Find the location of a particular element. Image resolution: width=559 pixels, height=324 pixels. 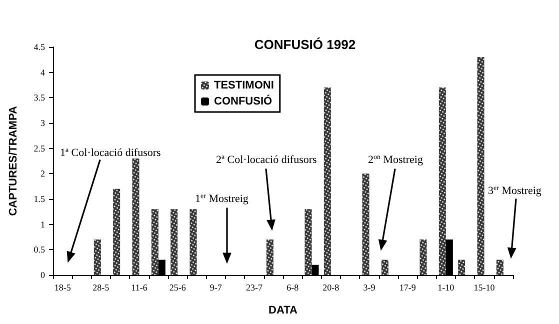

y-tick-label: 4.5 is located at coordinates (40, 47).